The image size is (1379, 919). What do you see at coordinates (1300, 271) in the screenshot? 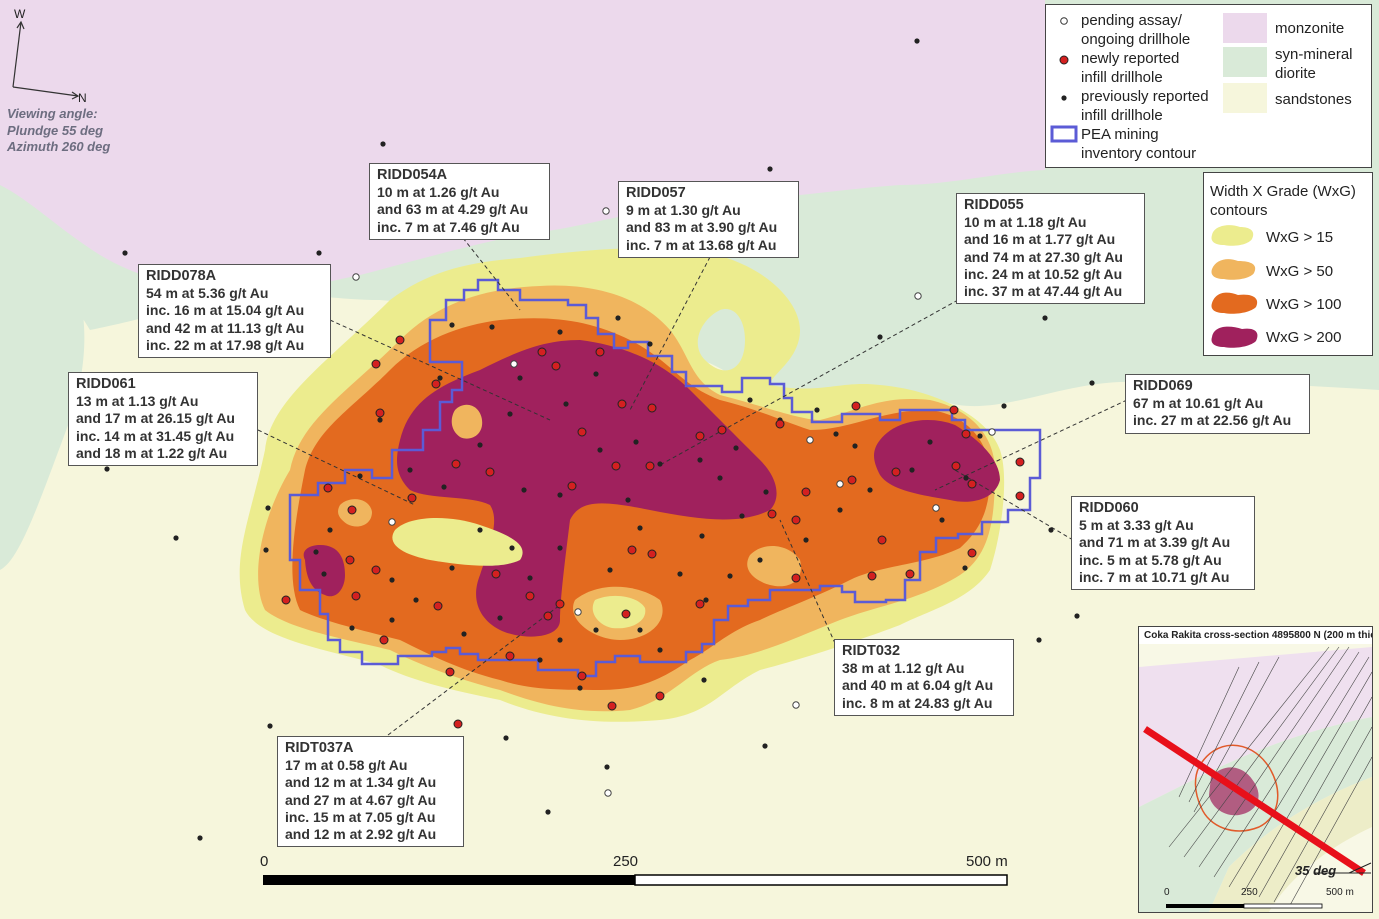
I see `wxg-50-label: WxG > 50` at bounding box center [1300, 271].